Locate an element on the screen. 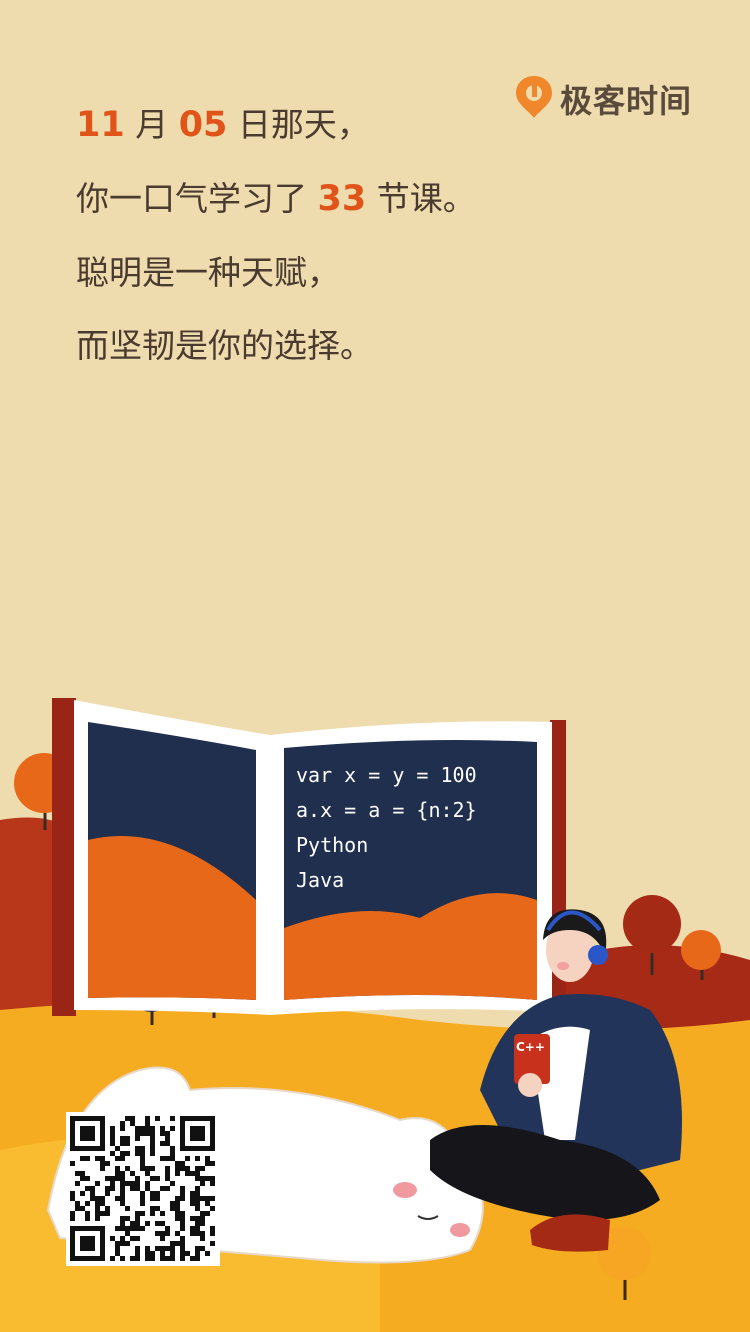  geektime-logo-icon is located at coordinates (534, 99).